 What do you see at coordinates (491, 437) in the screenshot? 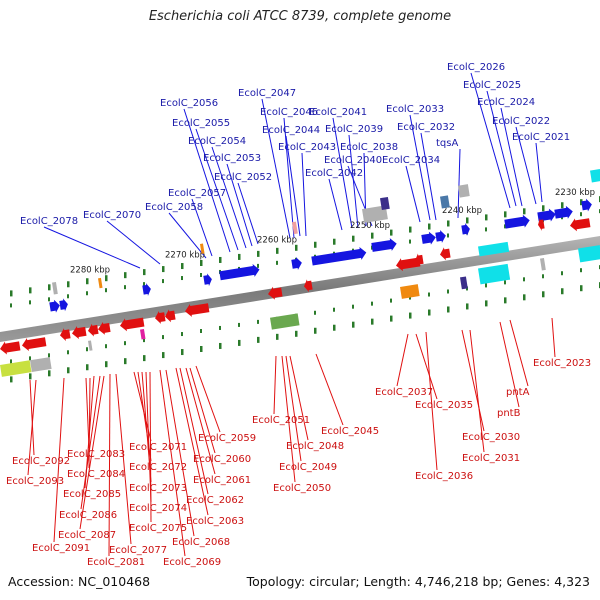
I see `gene-label-ecolc_2030: EcolC_2030` at bounding box center [491, 437].